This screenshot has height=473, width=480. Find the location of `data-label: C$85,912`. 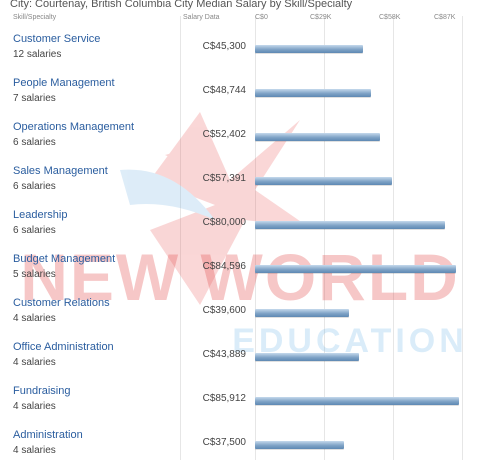

data-label: C$85,912 is located at coordinates (224, 398).